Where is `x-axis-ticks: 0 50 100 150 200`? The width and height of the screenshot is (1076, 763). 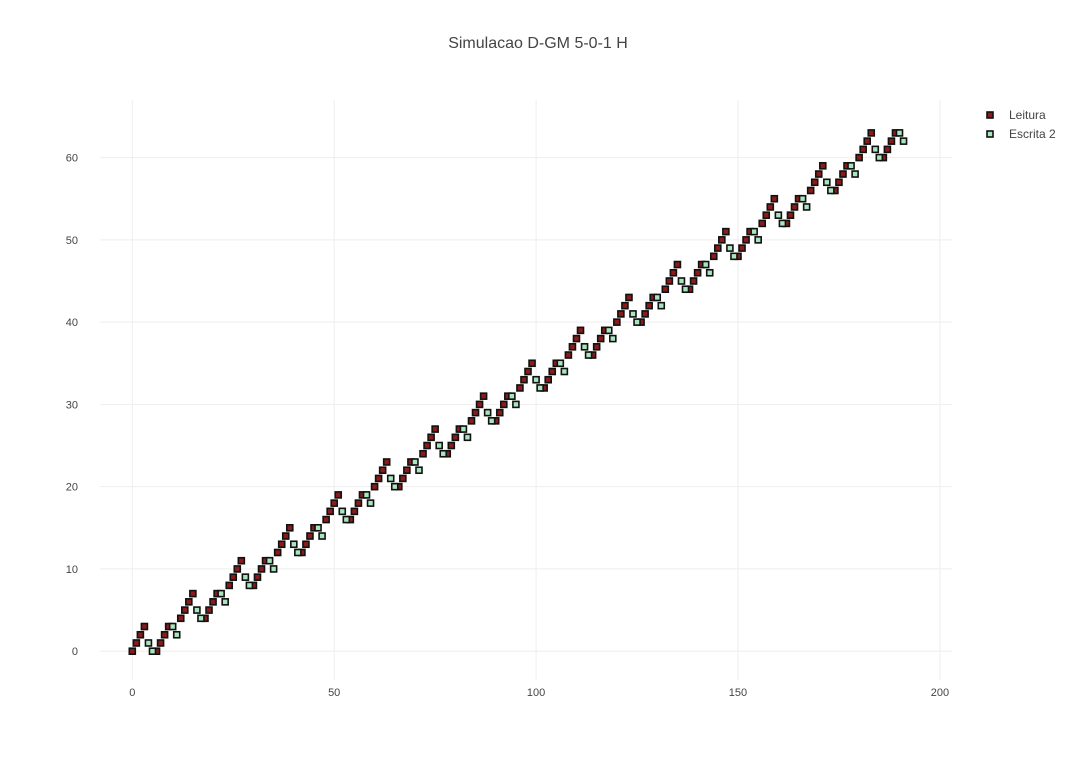
x-axis-ticks: 0 50 100 150 200 is located at coordinates (539, 693).